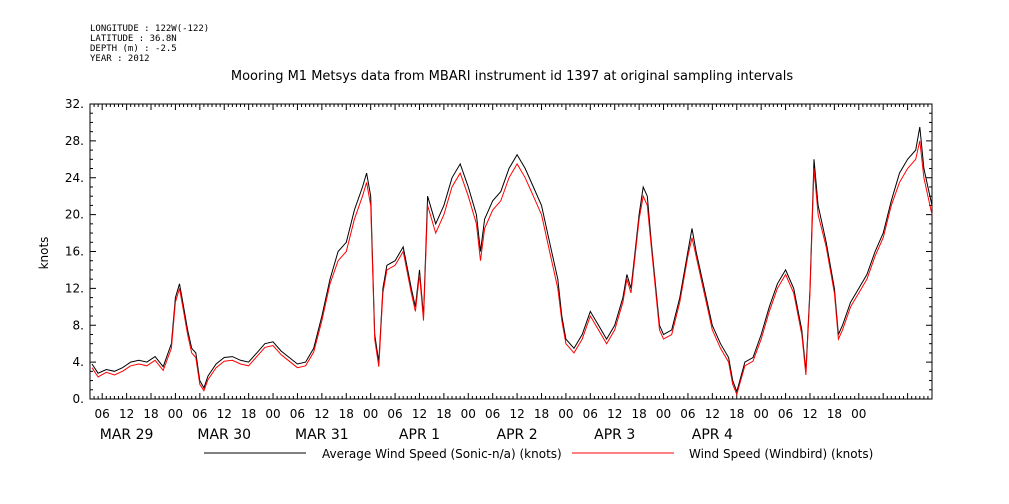  Describe the element at coordinates (78, 325) in the screenshot. I see `y-tick-label: 8.` at that location.